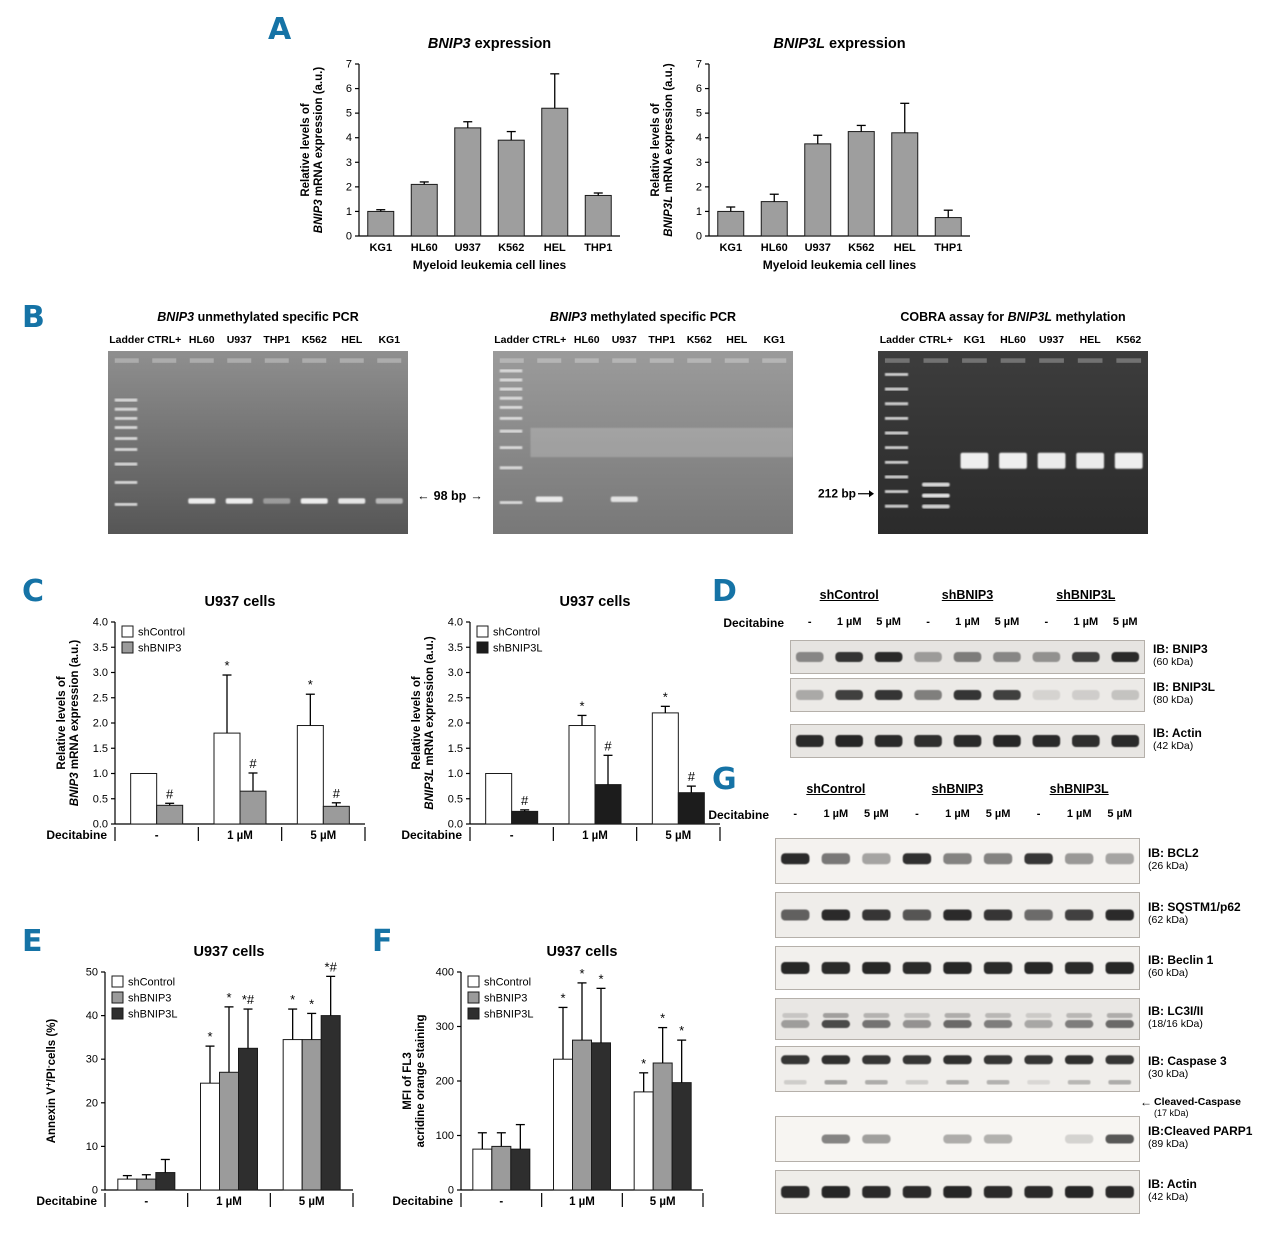 Image resolution: width=1280 pixels, height=1238 pixels. Describe the element at coordinates (92, 1103) in the screenshot. I see `y-tick-label: 20` at that location.